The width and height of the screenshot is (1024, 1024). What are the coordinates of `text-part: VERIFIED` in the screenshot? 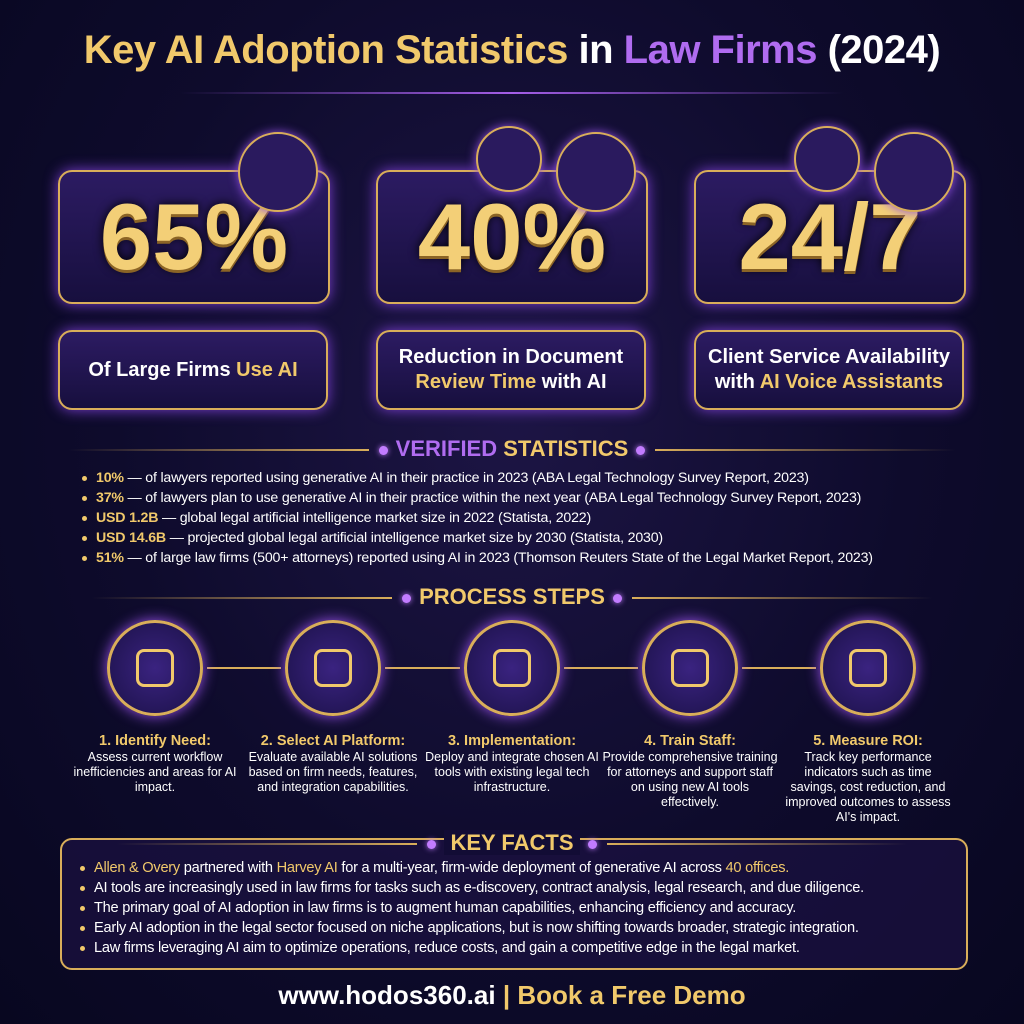 It's located at (446, 448).